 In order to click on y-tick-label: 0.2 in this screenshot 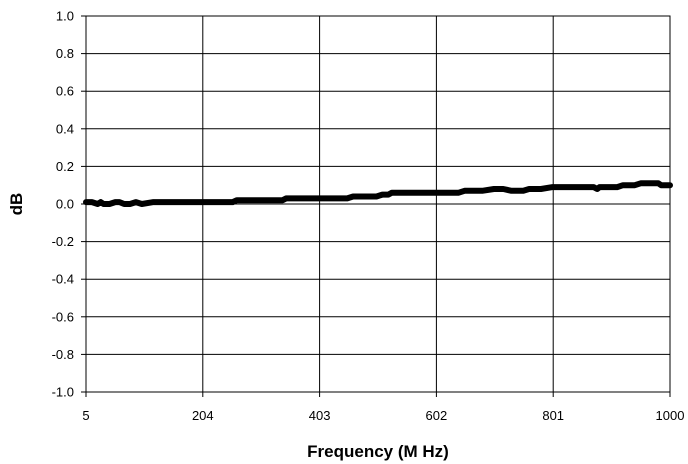, I will do `click(65, 166)`.